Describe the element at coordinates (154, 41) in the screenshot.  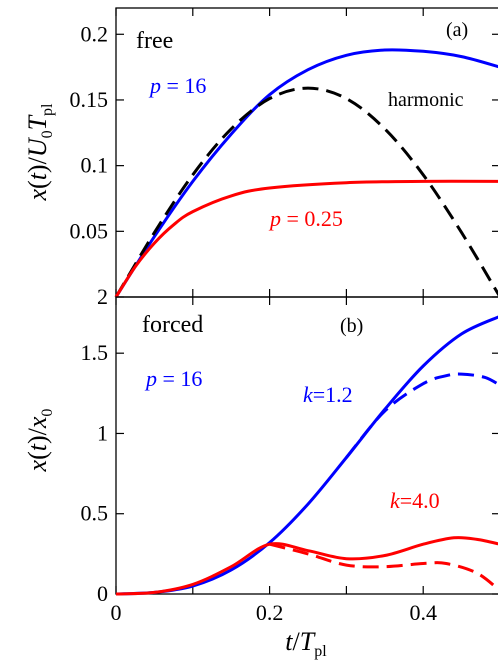
I see `panel-a-corner-label: free` at that location.